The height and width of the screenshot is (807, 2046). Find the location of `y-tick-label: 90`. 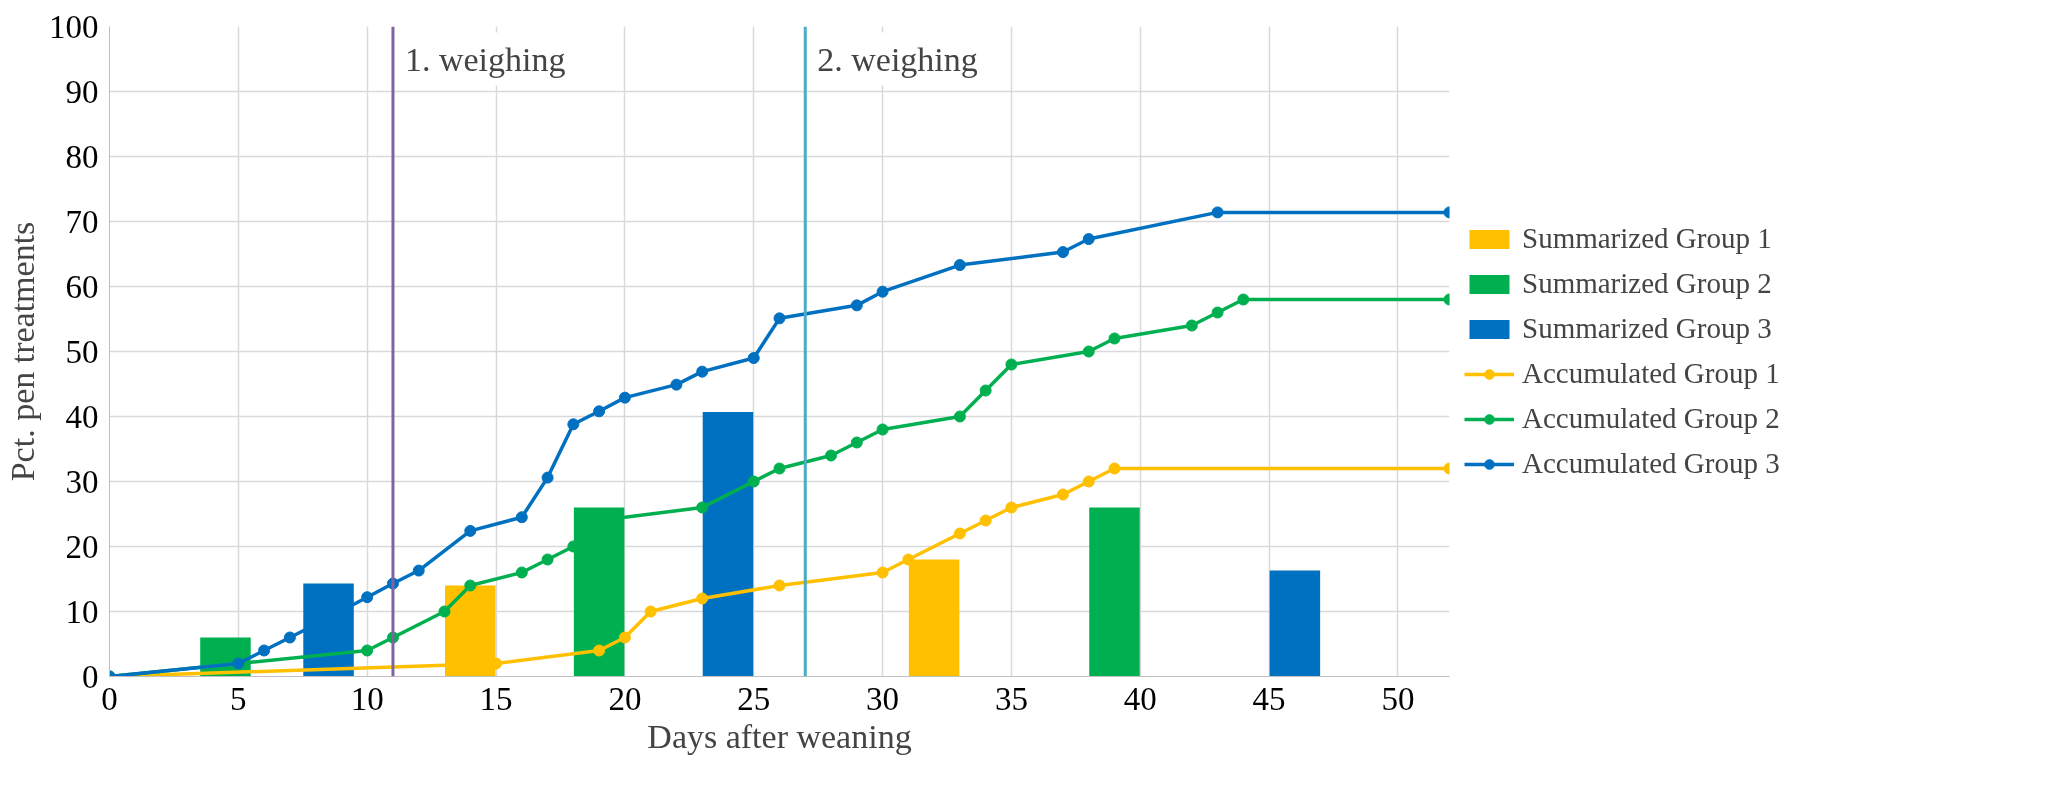

y-tick-label: 90 is located at coordinates (82, 91).